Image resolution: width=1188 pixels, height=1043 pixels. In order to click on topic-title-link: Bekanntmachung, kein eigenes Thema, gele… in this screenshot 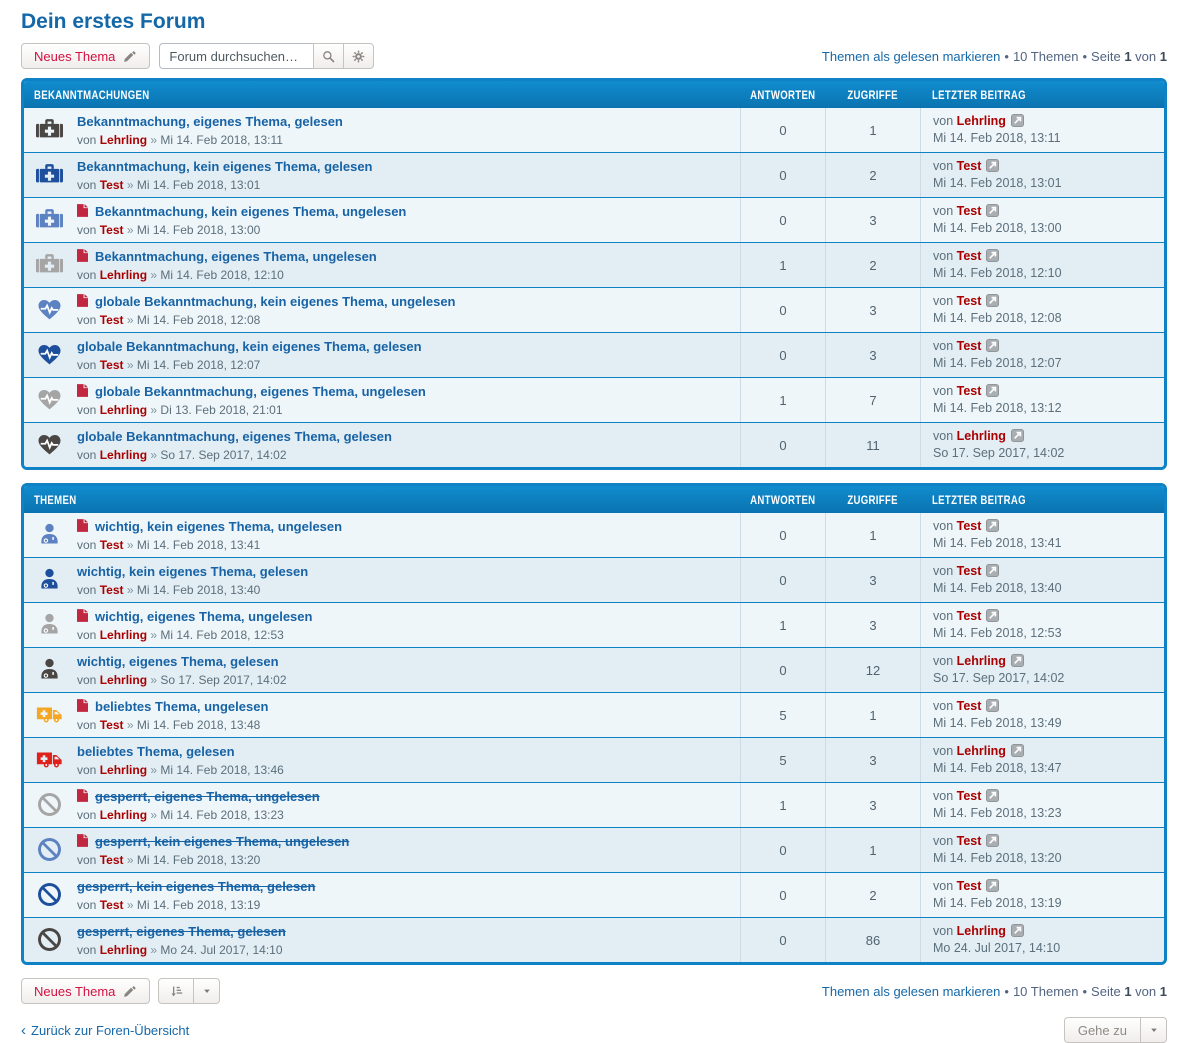, I will do `click(225, 166)`.